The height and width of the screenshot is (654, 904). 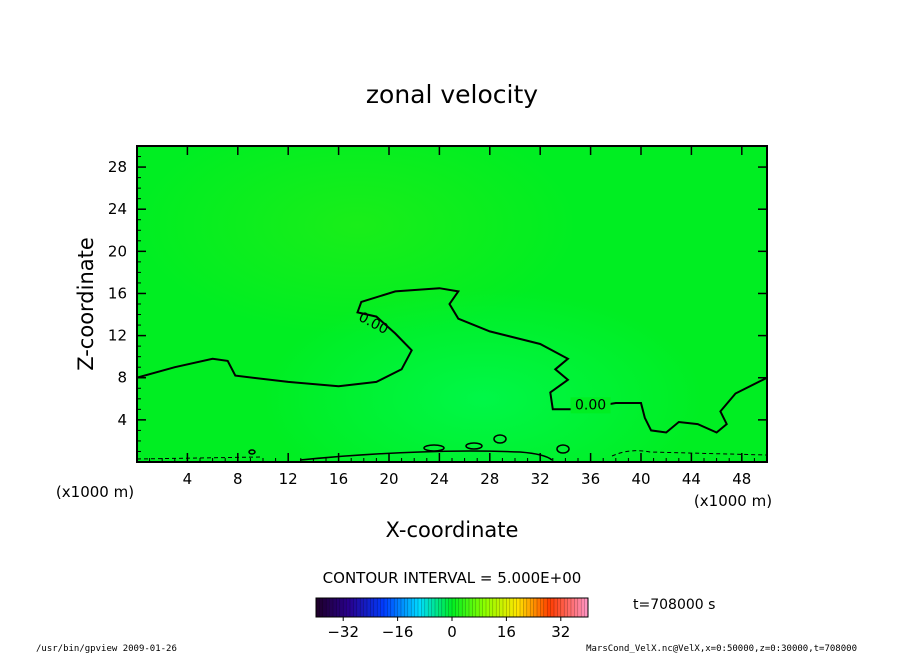 What do you see at coordinates (338, 479) in the screenshot?
I see `x-tick-label: 16` at bounding box center [338, 479].